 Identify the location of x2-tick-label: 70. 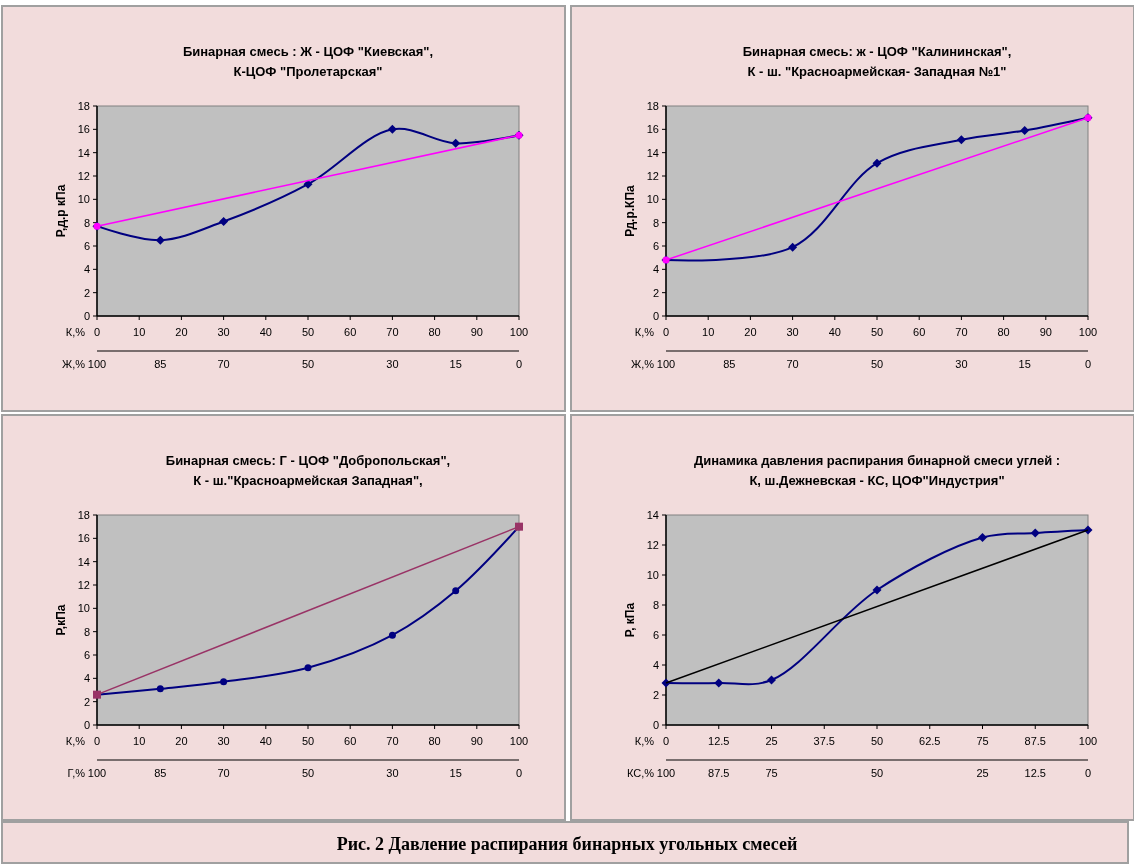
(223, 364).